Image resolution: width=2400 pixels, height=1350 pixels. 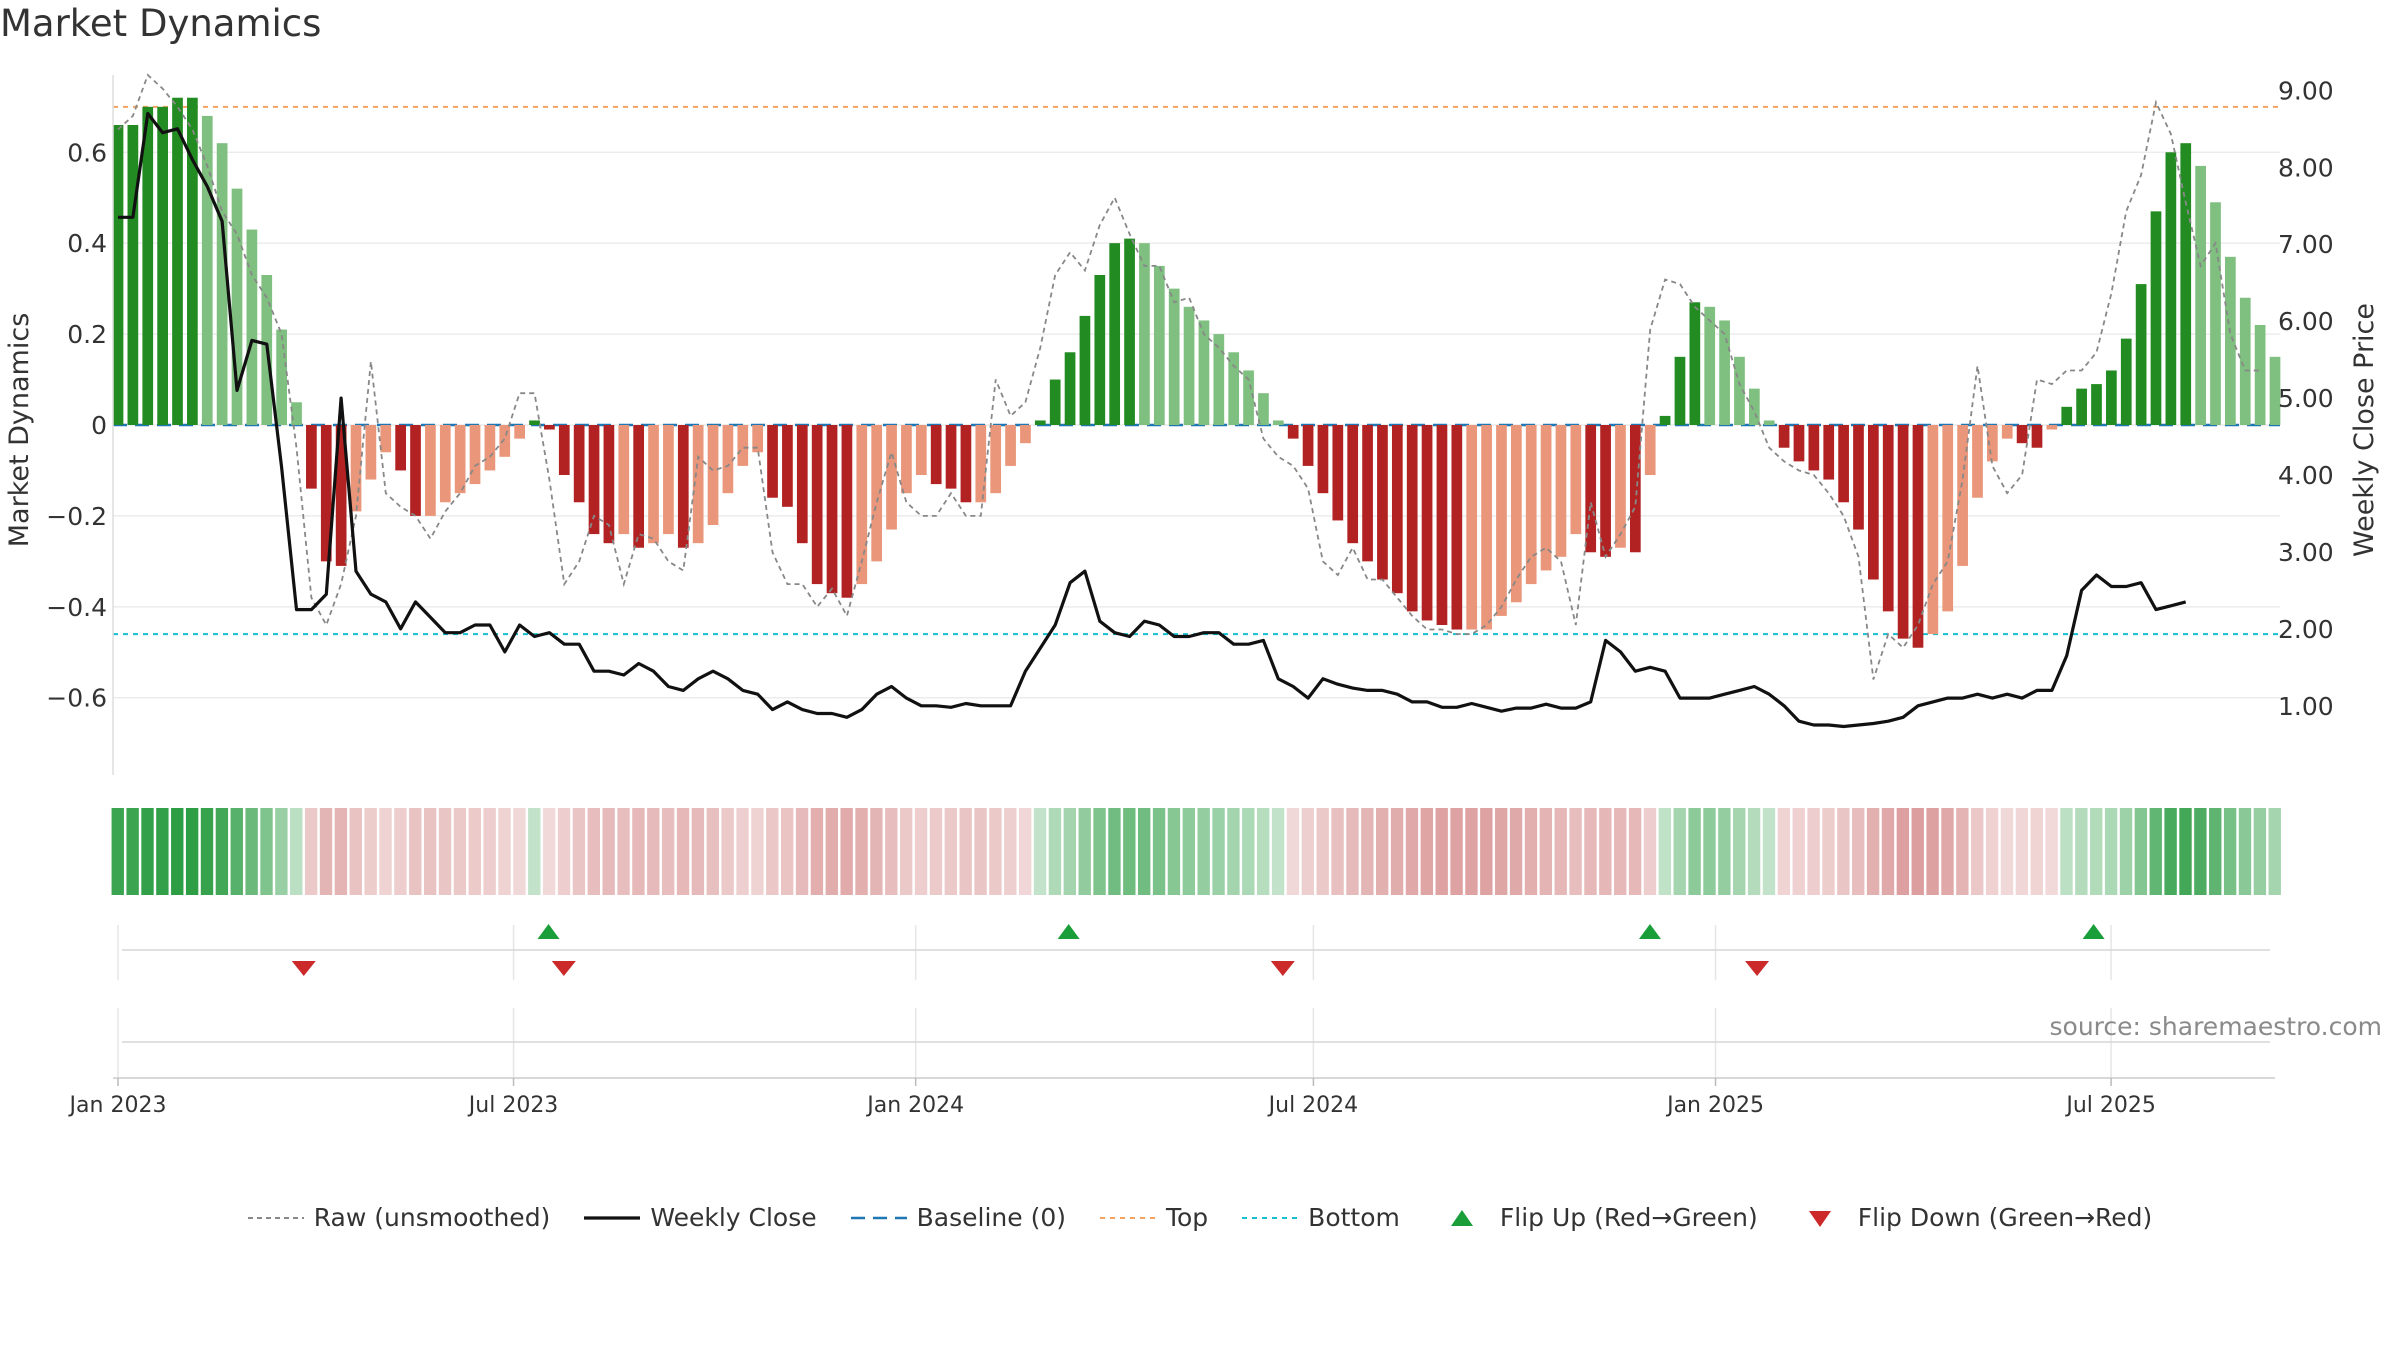 I want to click on x-tick-label: Jul 2024, so click(x=1313, y=1105).